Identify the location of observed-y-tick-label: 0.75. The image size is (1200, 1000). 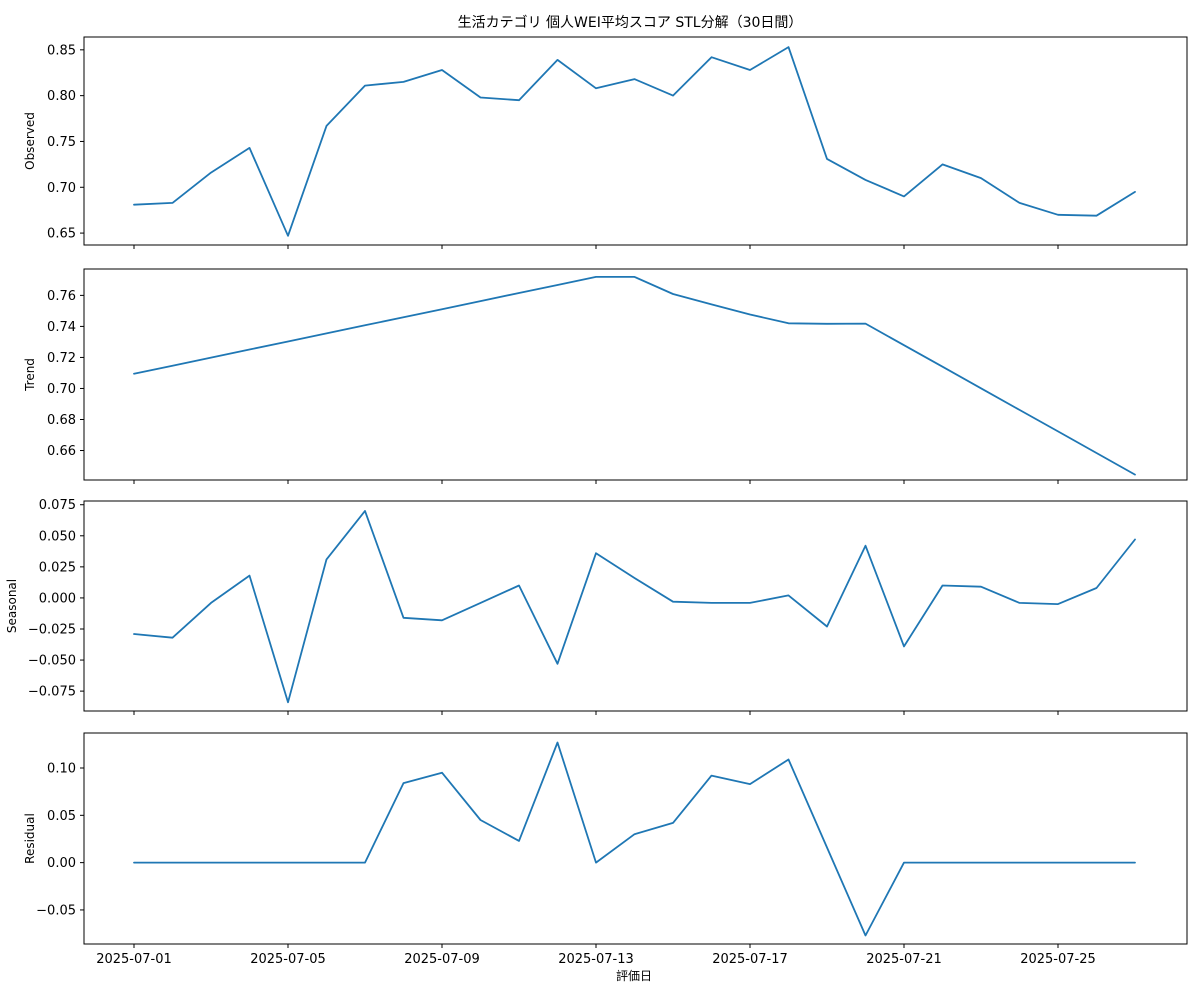
(61, 142).